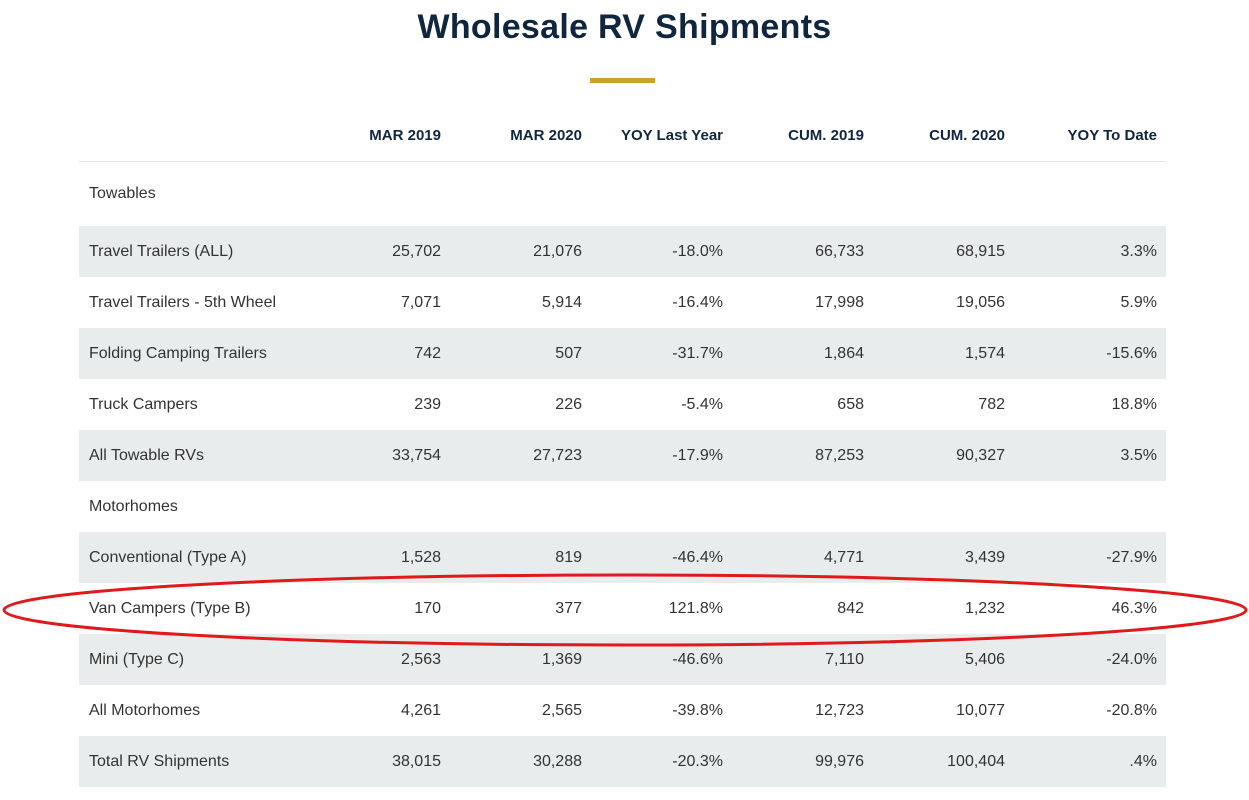  What do you see at coordinates (802, 251) in the screenshot?
I see `cell: 66,733` at bounding box center [802, 251].